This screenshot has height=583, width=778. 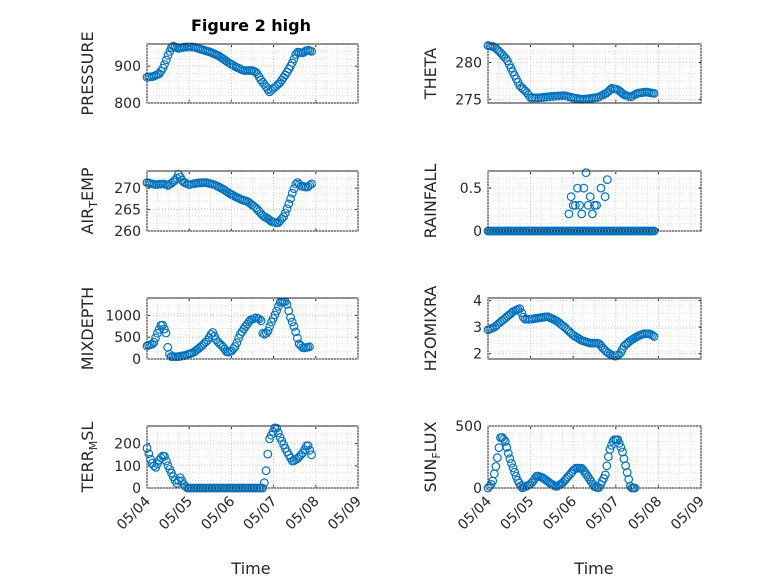 I want to click on y-tick-label: 260, so click(x=127, y=232).